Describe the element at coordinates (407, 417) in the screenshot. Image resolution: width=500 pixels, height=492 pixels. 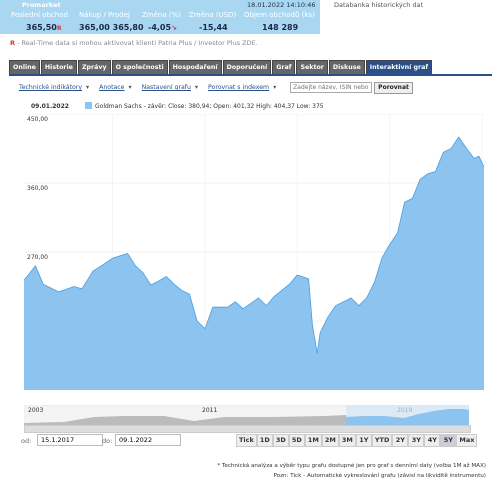
I see `navigator-selected-area` at that location.